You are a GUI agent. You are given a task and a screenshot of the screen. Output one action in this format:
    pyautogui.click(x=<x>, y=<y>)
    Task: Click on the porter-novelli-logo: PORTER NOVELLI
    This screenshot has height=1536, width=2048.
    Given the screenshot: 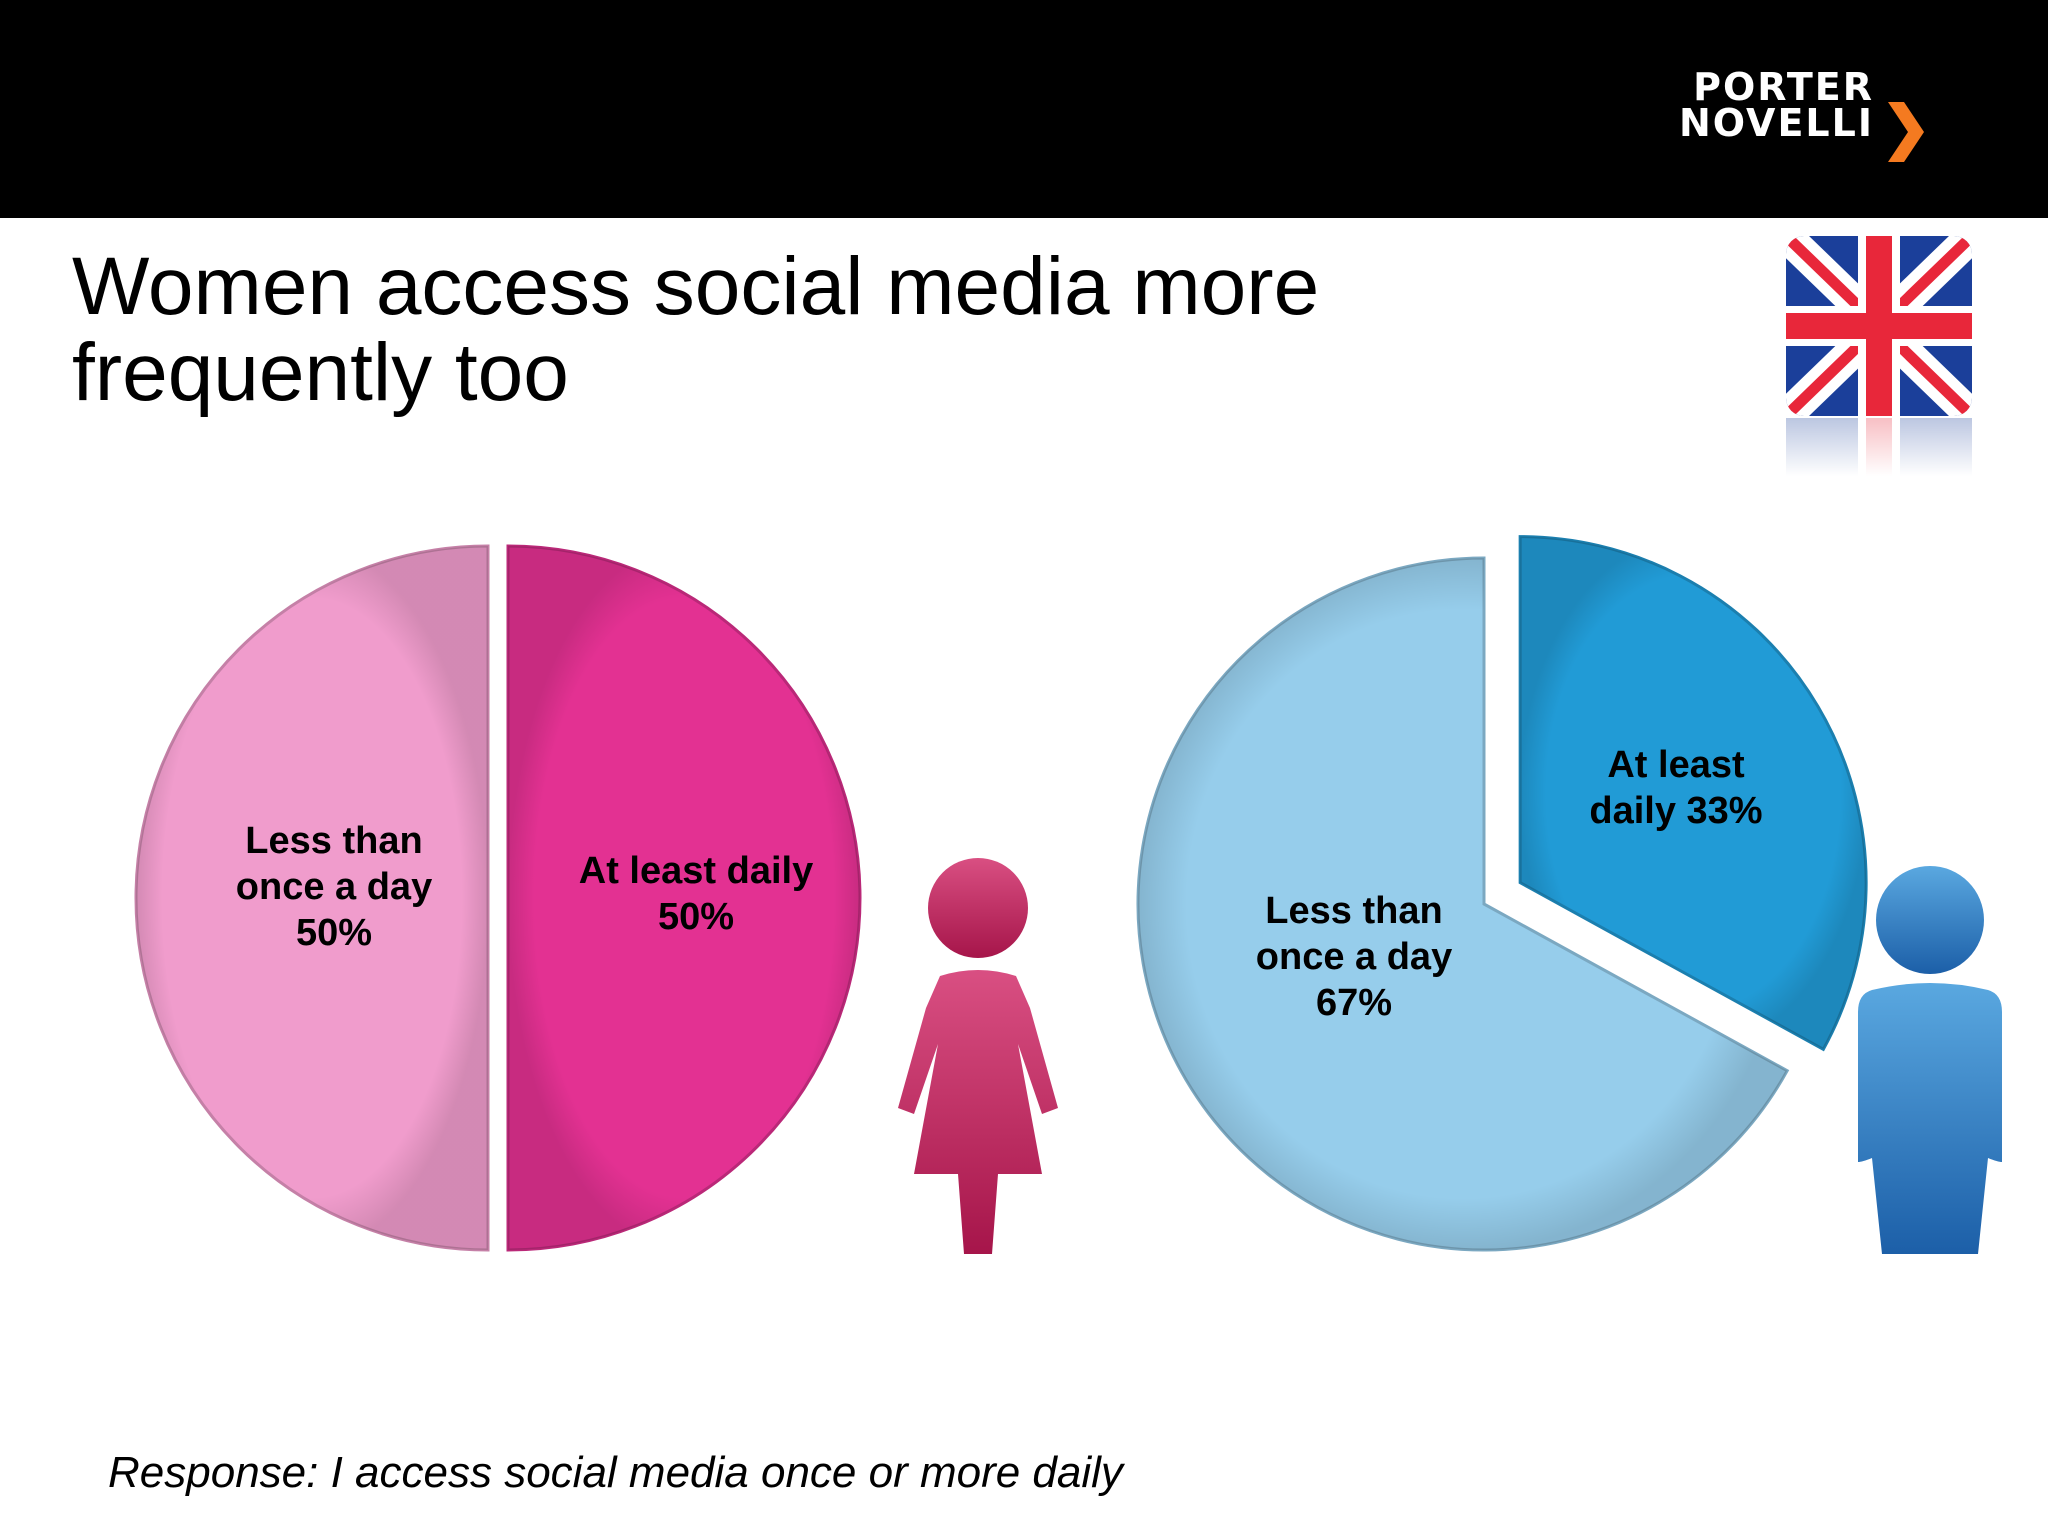 What is the action you would take?
    pyautogui.click(x=1820, y=114)
    